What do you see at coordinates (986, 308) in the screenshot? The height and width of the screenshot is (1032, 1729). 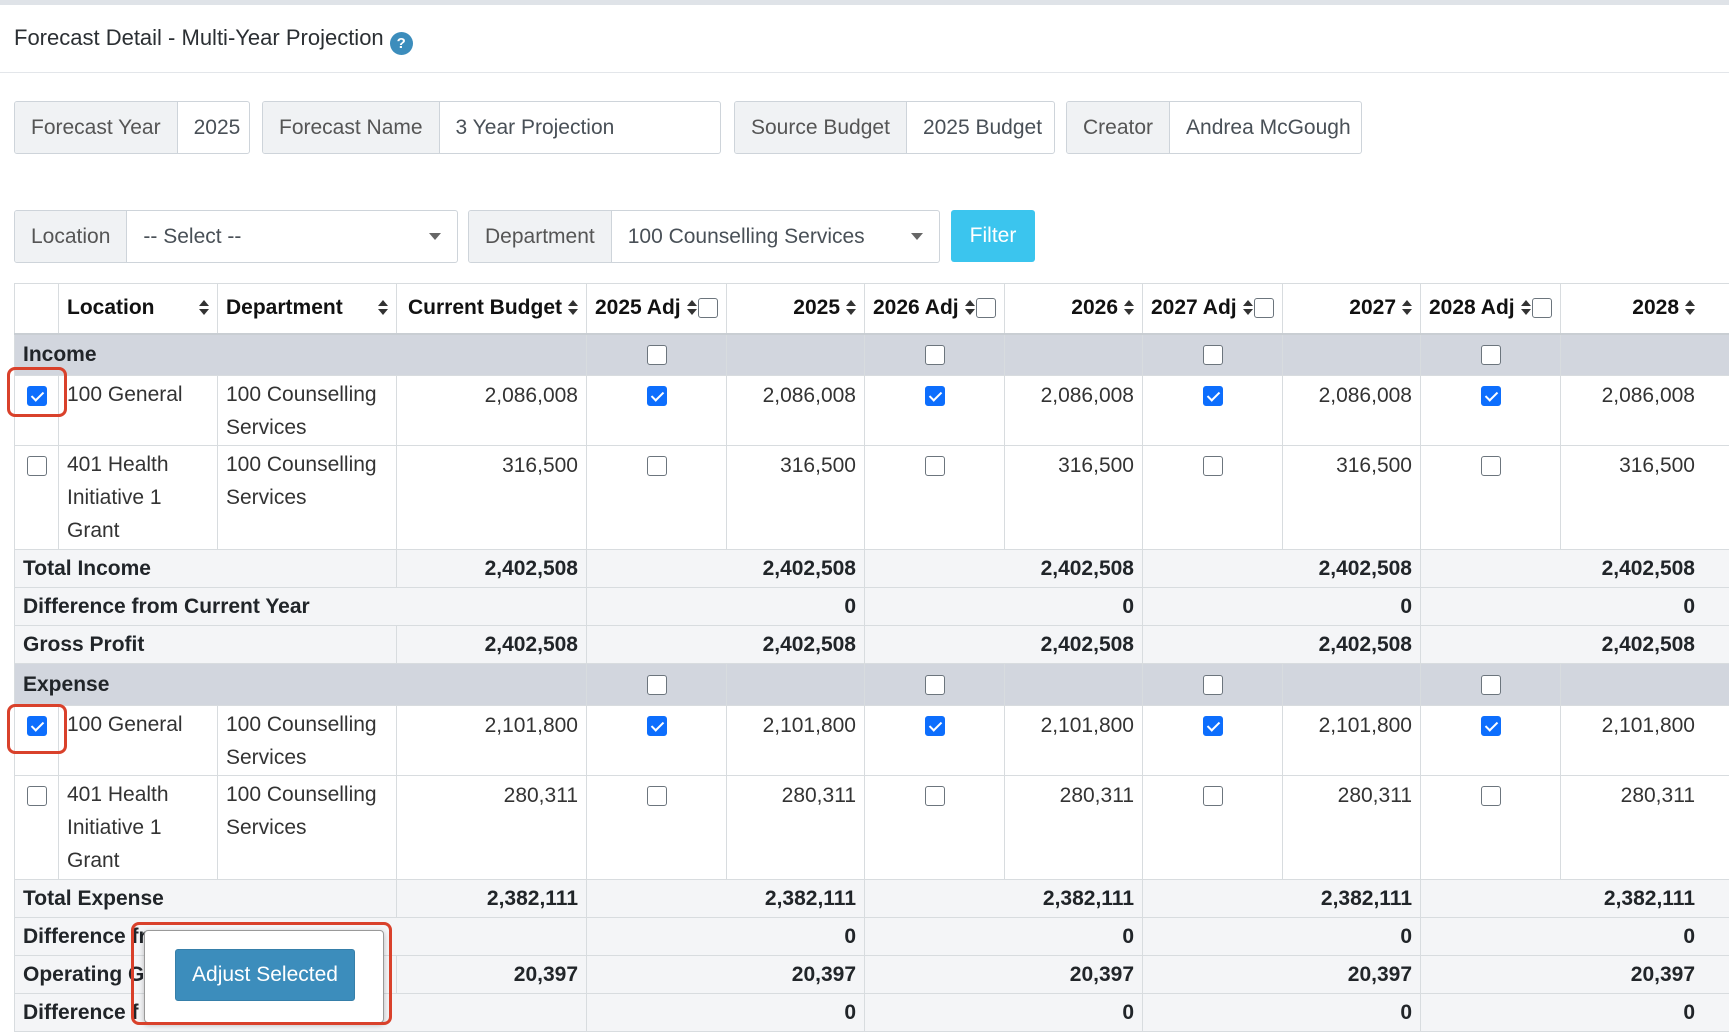 I see `adj-2026-header-checkbox` at bounding box center [986, 308].